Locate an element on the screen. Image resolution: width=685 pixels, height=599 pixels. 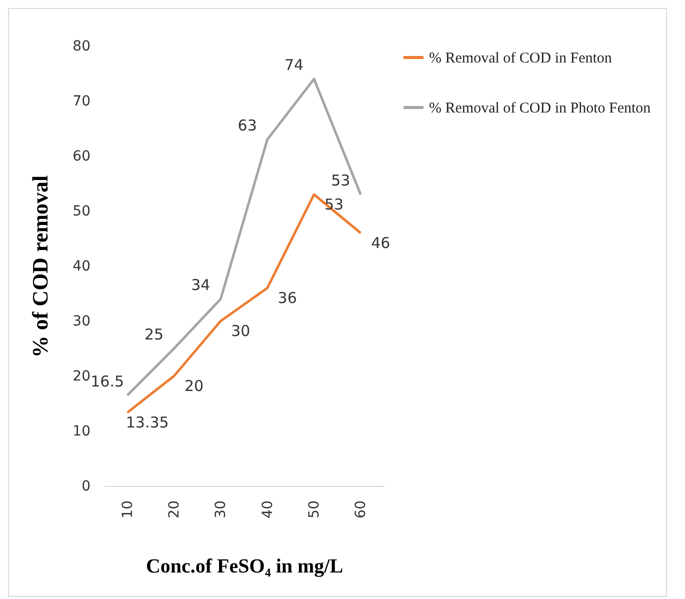
y-tick-label: 20 is located at coordinates (81, 376).